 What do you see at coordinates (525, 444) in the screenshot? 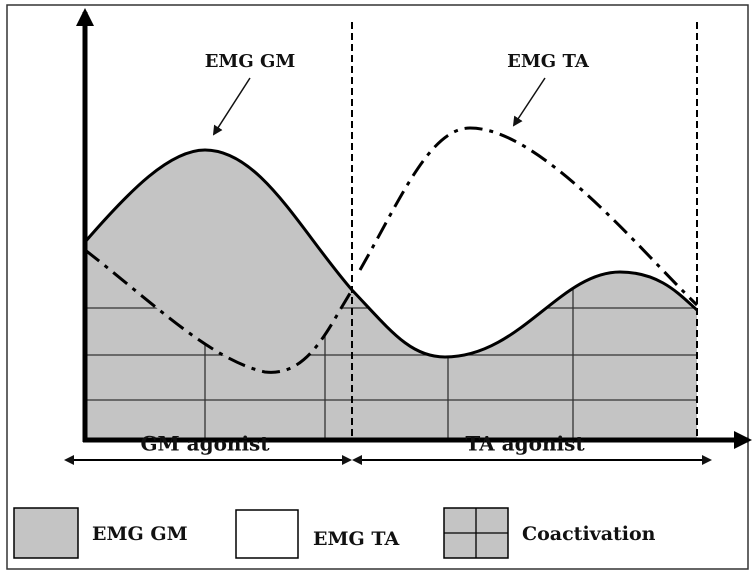
I see `phase-label: TA agonist` at bounding box center [525, 444].